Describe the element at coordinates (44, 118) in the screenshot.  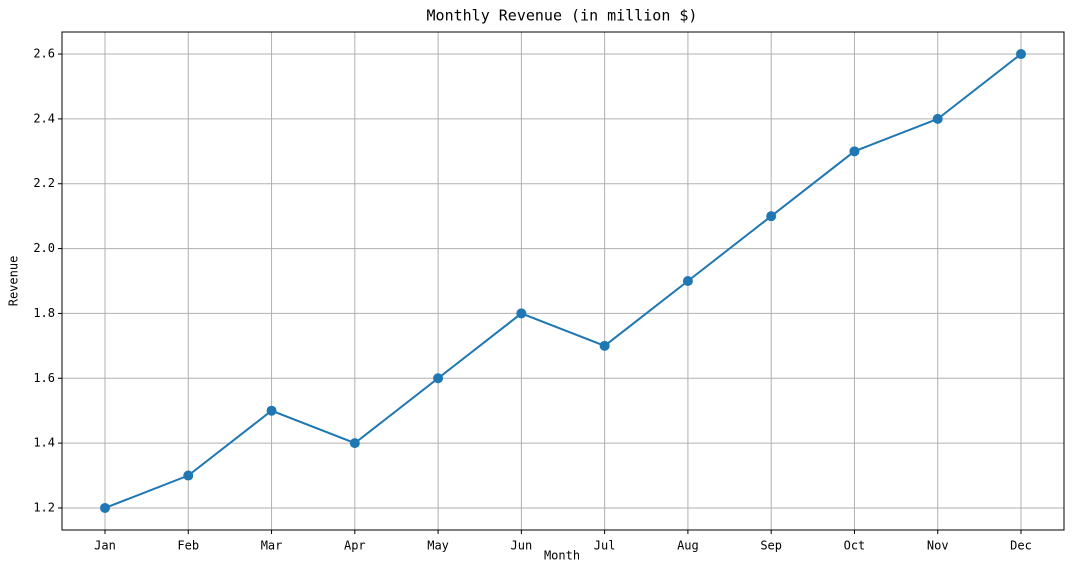
I see `y-tick-label: 2.4` at that location.